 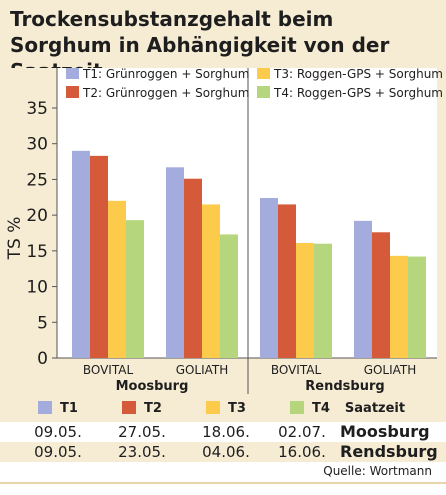 I want to click on table-row-rendsburg: 09.05. 23.05. 04.06. 16.06. Rendsburg, so click(x=223, y=452).